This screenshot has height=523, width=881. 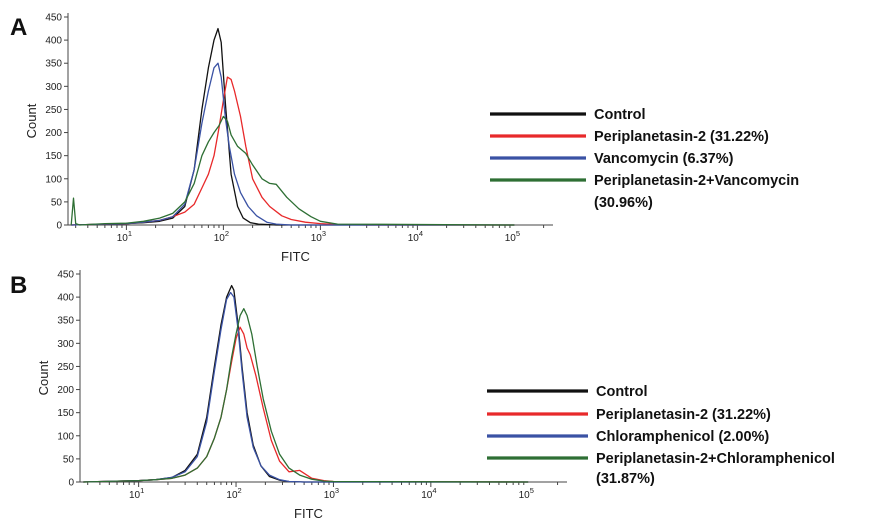 I want to click on legend-label: Periplanetasin-2+Chloramphenicol, so click(x=715, y=459).